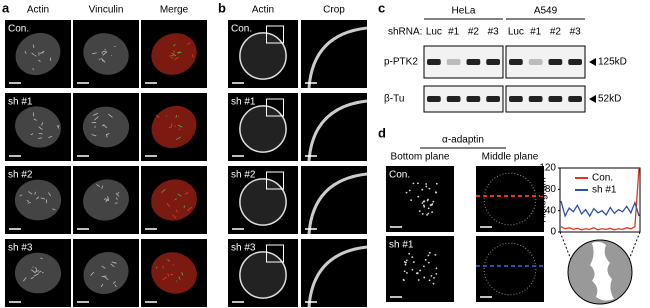 The image size is (650, 308). Describe the element at coordinates (510, 157) in the screenshot. I see `column-header: Middle plane` at that location.